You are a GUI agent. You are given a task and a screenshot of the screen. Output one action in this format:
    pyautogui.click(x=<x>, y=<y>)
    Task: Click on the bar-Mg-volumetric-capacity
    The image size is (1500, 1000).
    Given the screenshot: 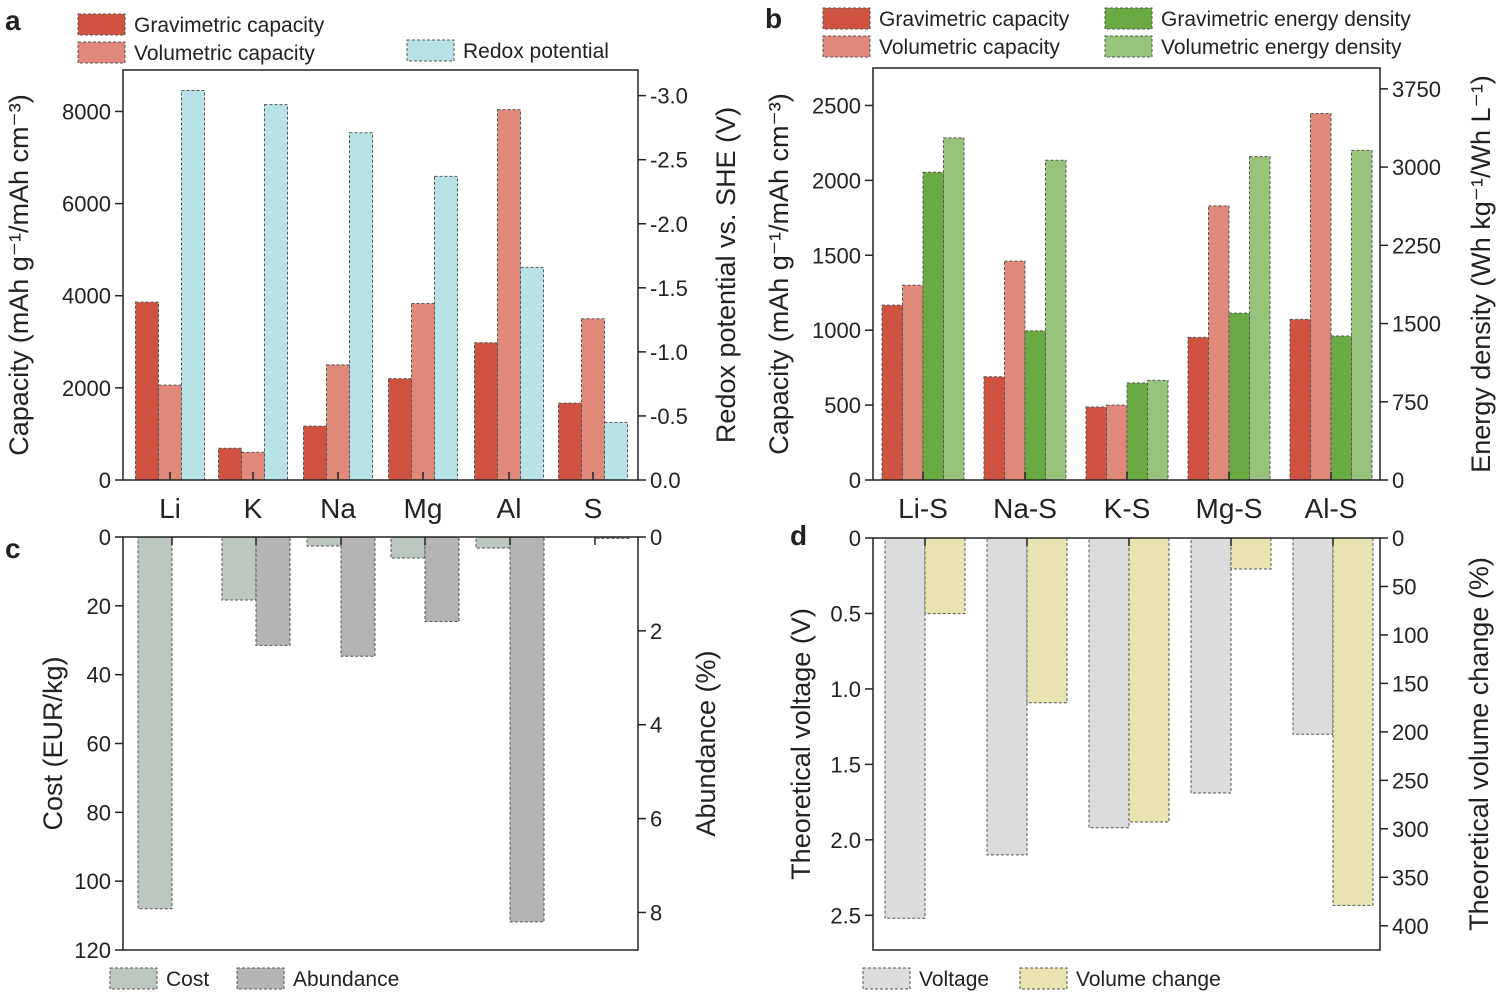 What is the action you would take?
    pyautogui.click(x=423, y=392)
    